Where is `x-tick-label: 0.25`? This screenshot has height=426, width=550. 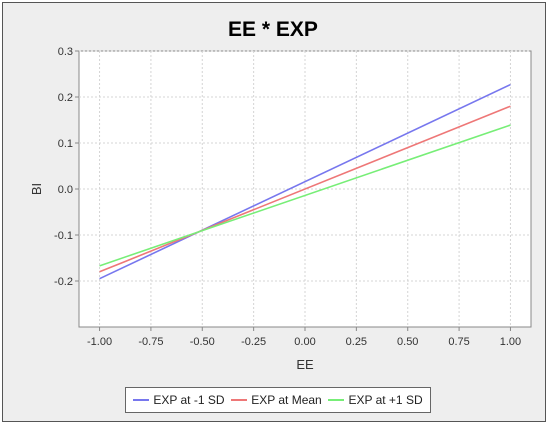
x-tick-label: 0.25 is located at coordinates (356, 342).